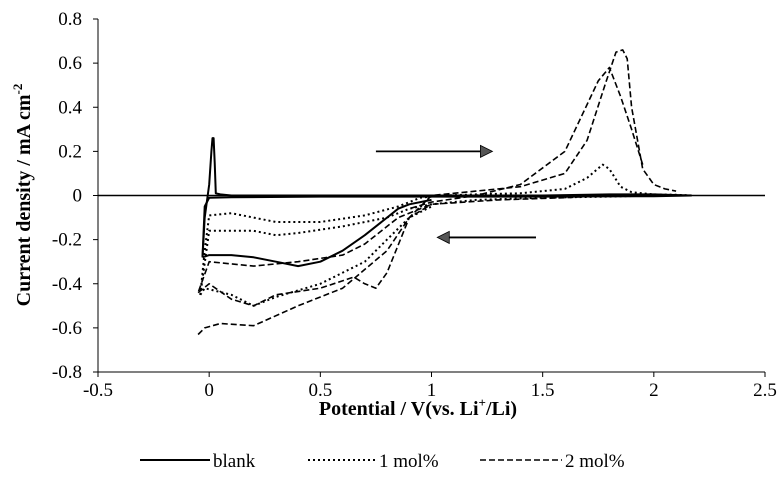 This screenshot has height=479, width=781. What do you see at coordinates (654, 390) in the screenshot?
I see `x-tick-label: 2` at bounding box center [654, 390].